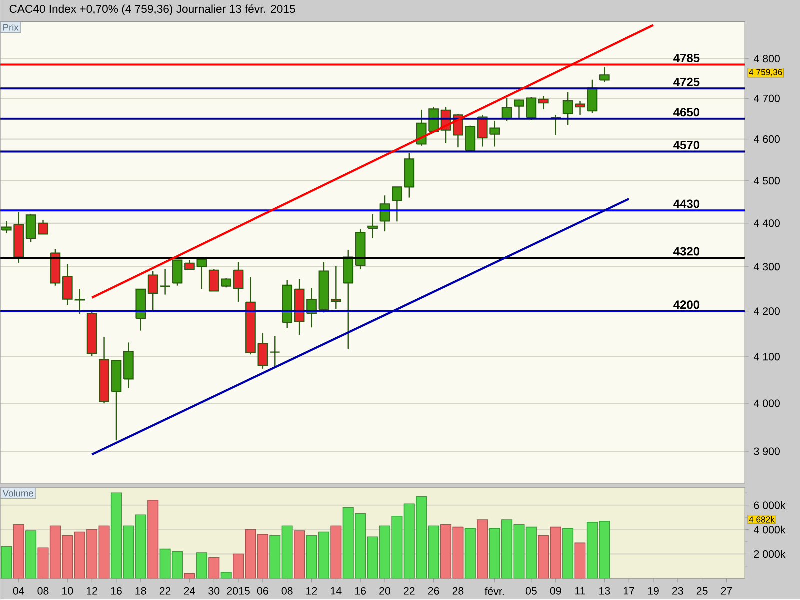  I want to click on x-tick-label: 27, so click(726, 591).